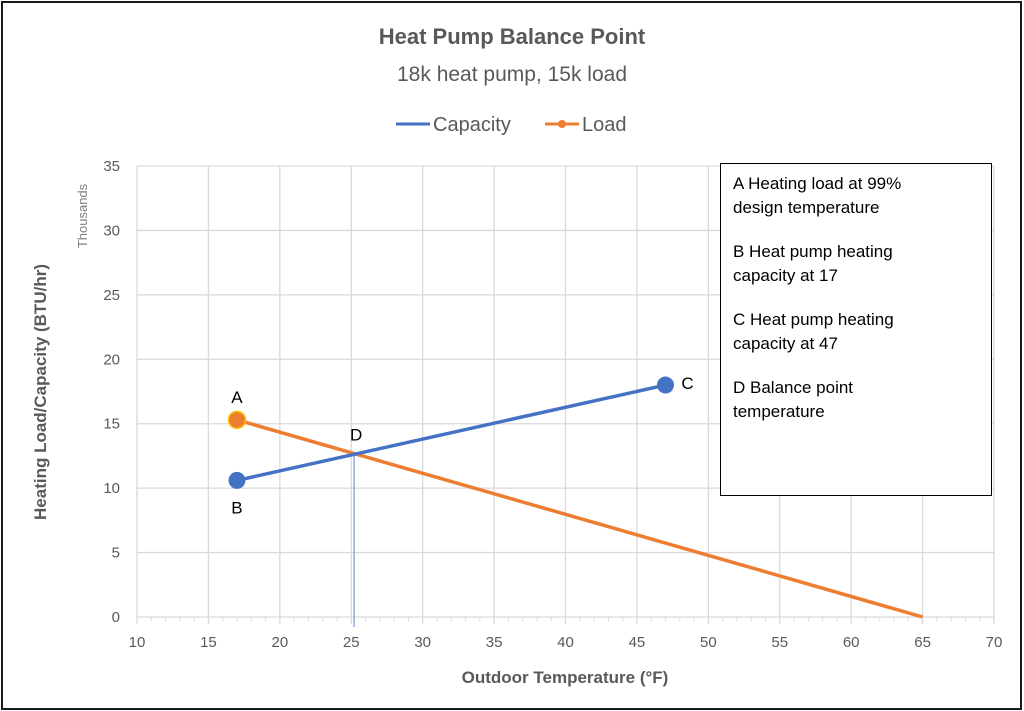 The image size is (1024, 711). Describe the element at coordinates (785, 343) in the screenshot. I see `note-c-line2: capacity at 47` at that location.